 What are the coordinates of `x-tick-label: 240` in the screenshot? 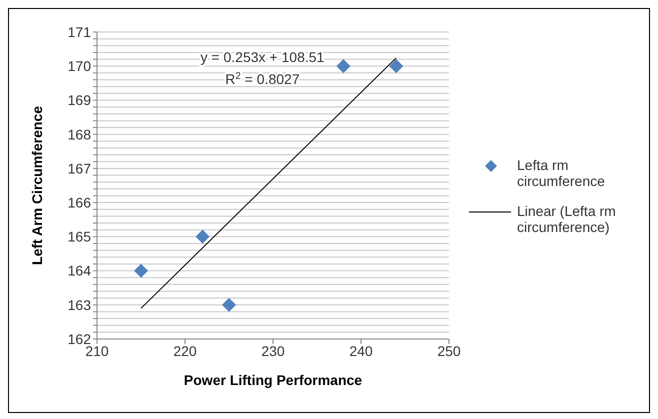 It's located at (361, 350).